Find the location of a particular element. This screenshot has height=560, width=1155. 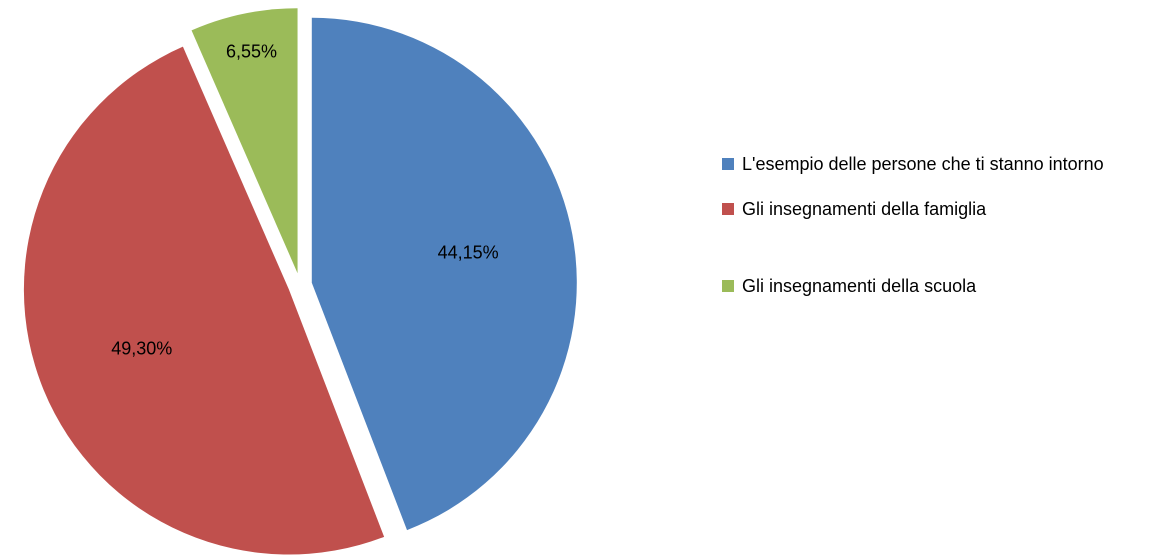

pie-slice is located at coordinates (244, 141).